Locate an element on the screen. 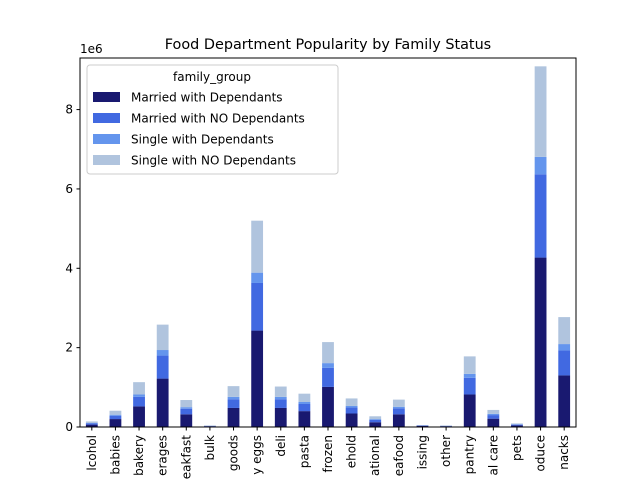 This screenshot has height=480, width=640. x-tick-label-9: deli is located at coordinates (281, 446).